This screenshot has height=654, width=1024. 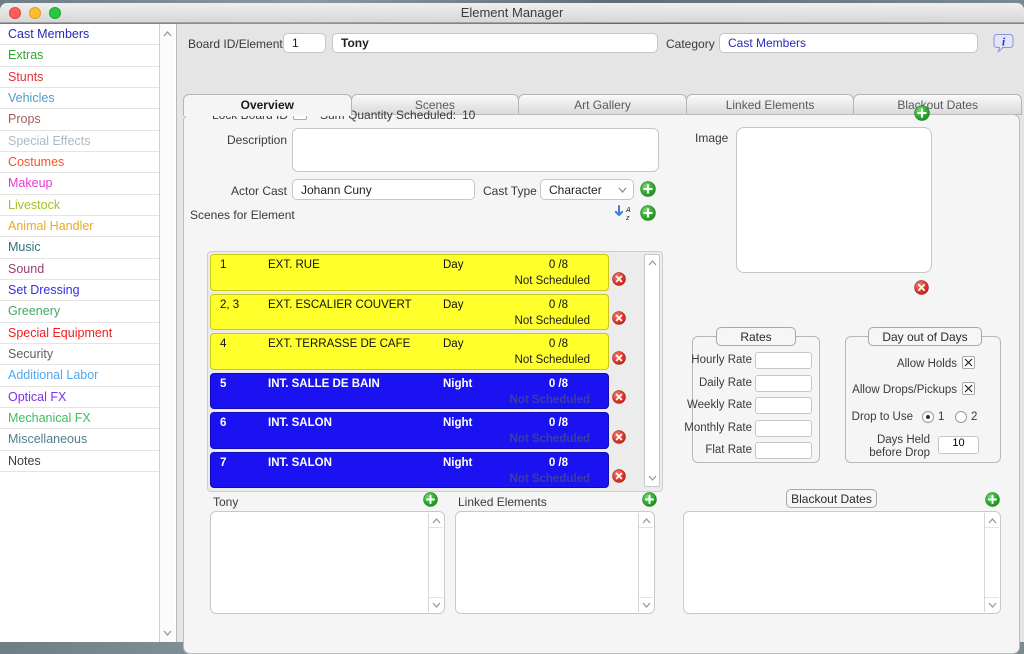 I want to click on allow-drops-checkbox, so click(x=968, y=388).